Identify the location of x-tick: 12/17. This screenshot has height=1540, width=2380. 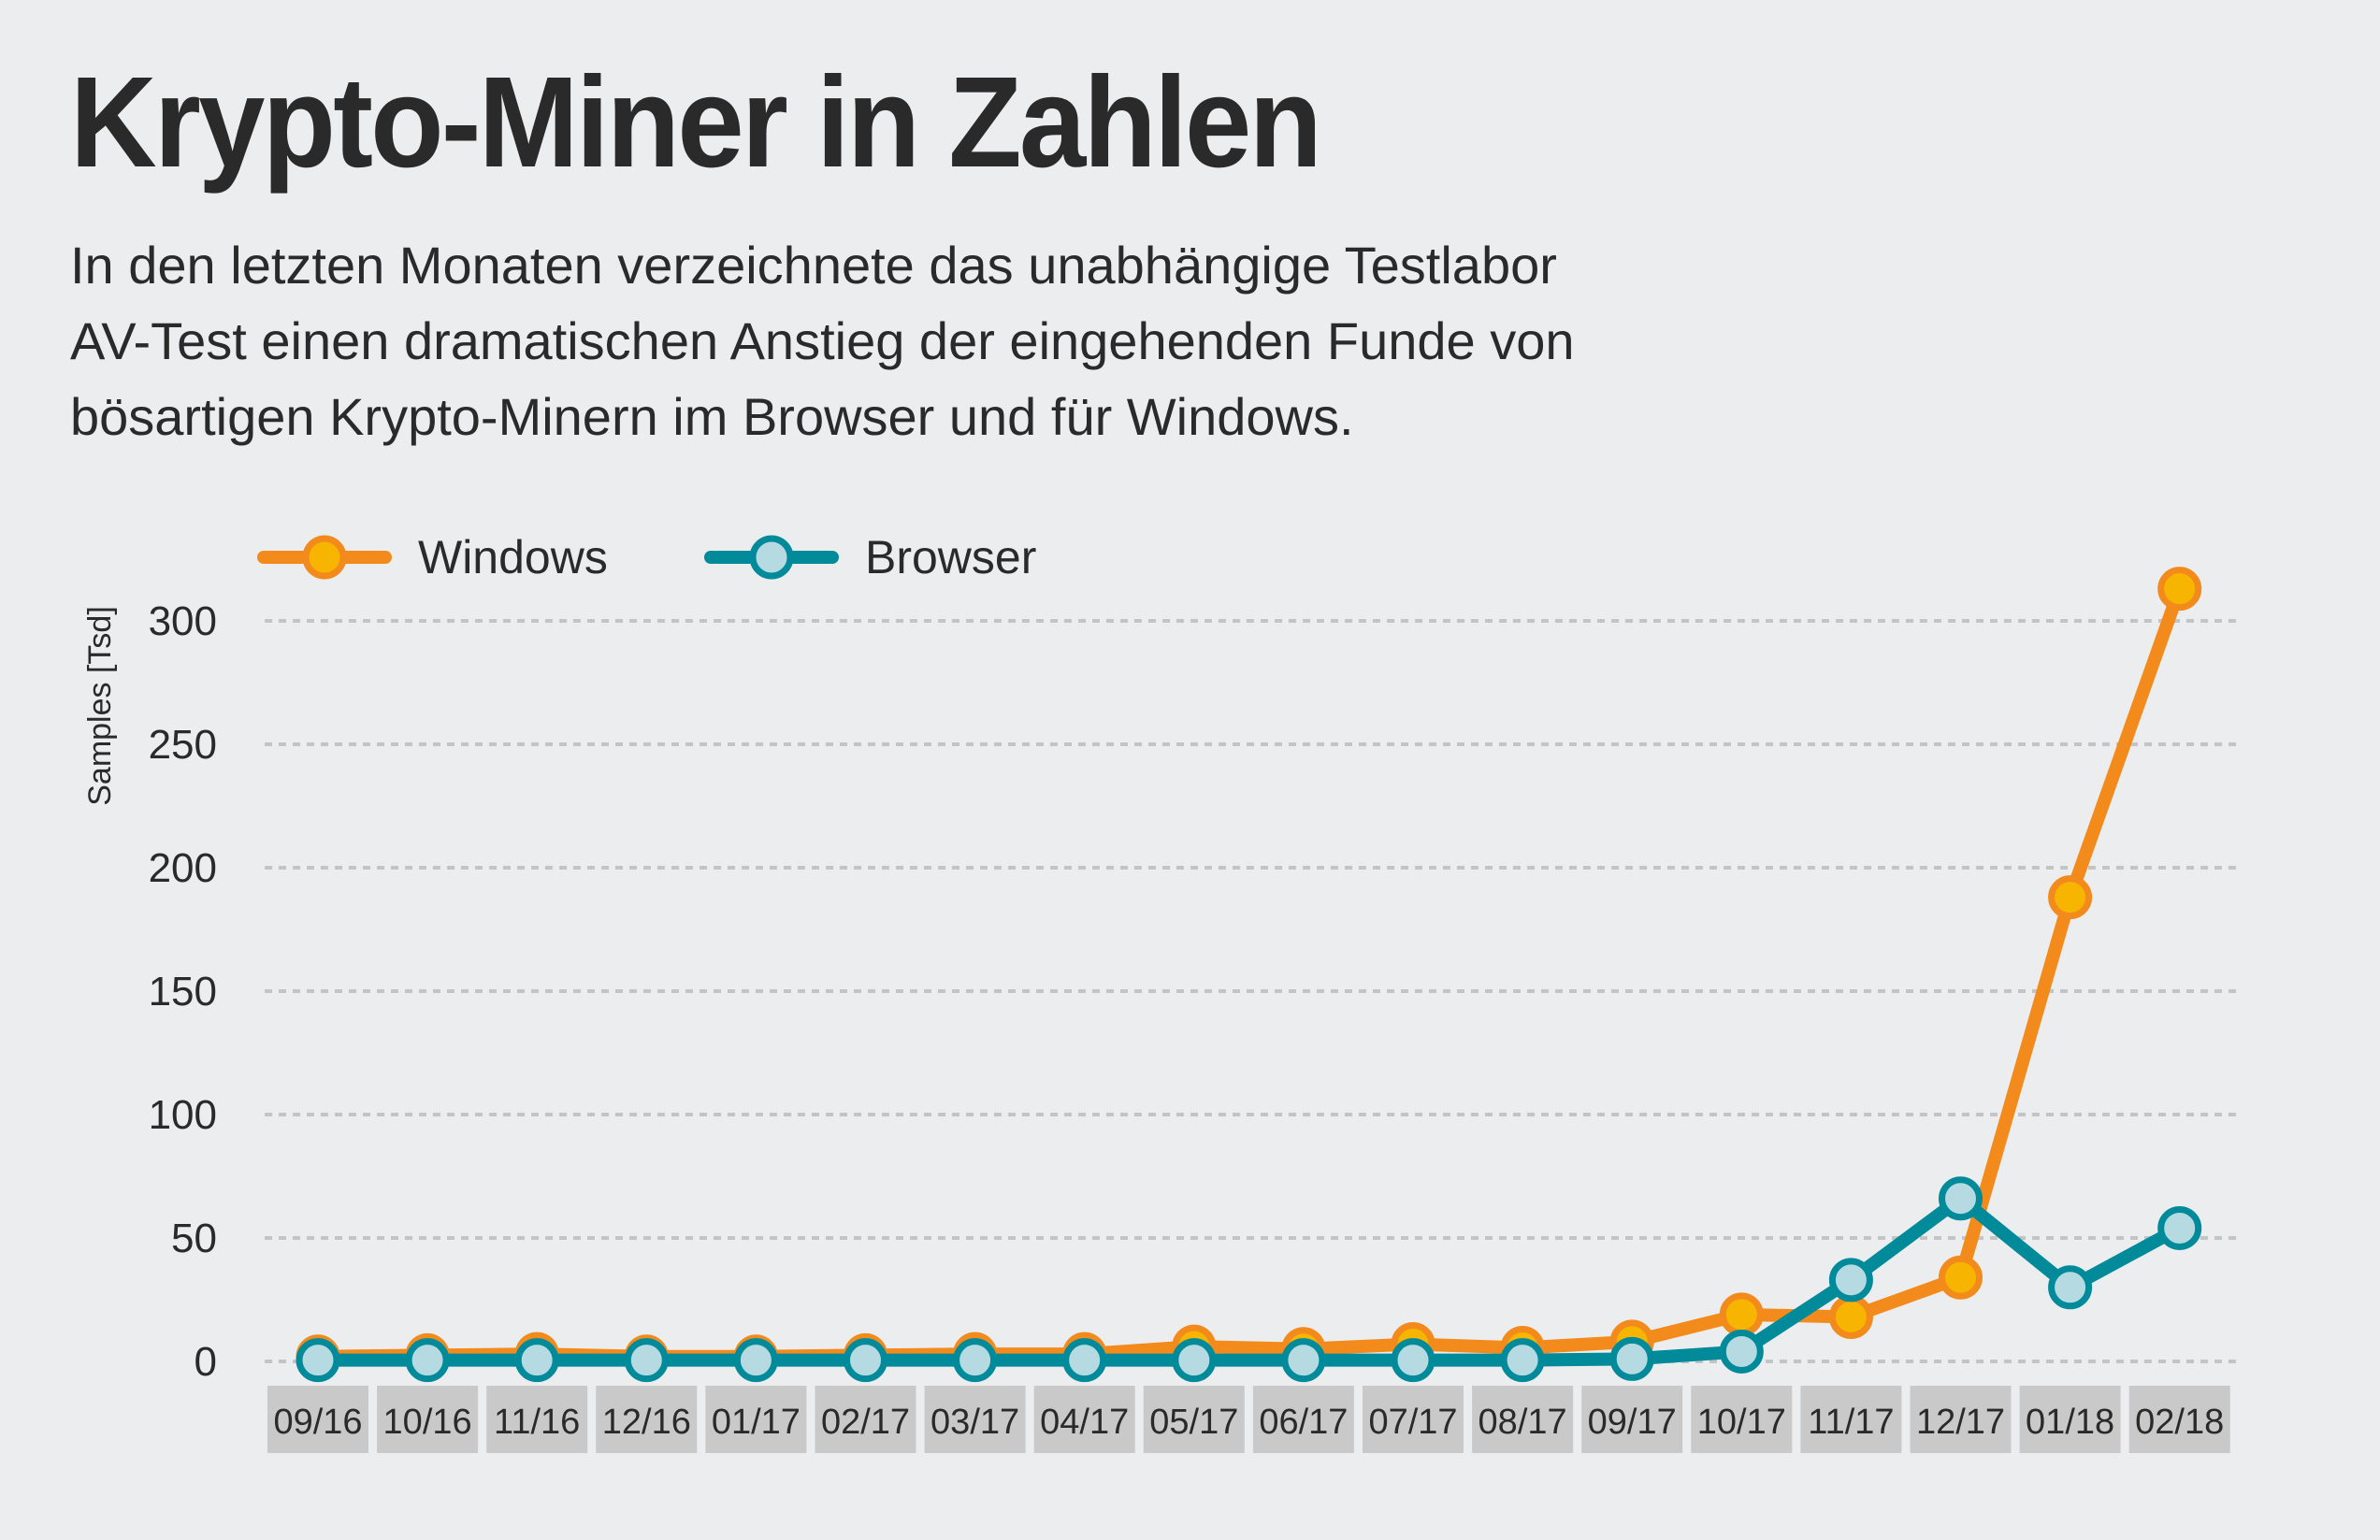
(1961, 1419).